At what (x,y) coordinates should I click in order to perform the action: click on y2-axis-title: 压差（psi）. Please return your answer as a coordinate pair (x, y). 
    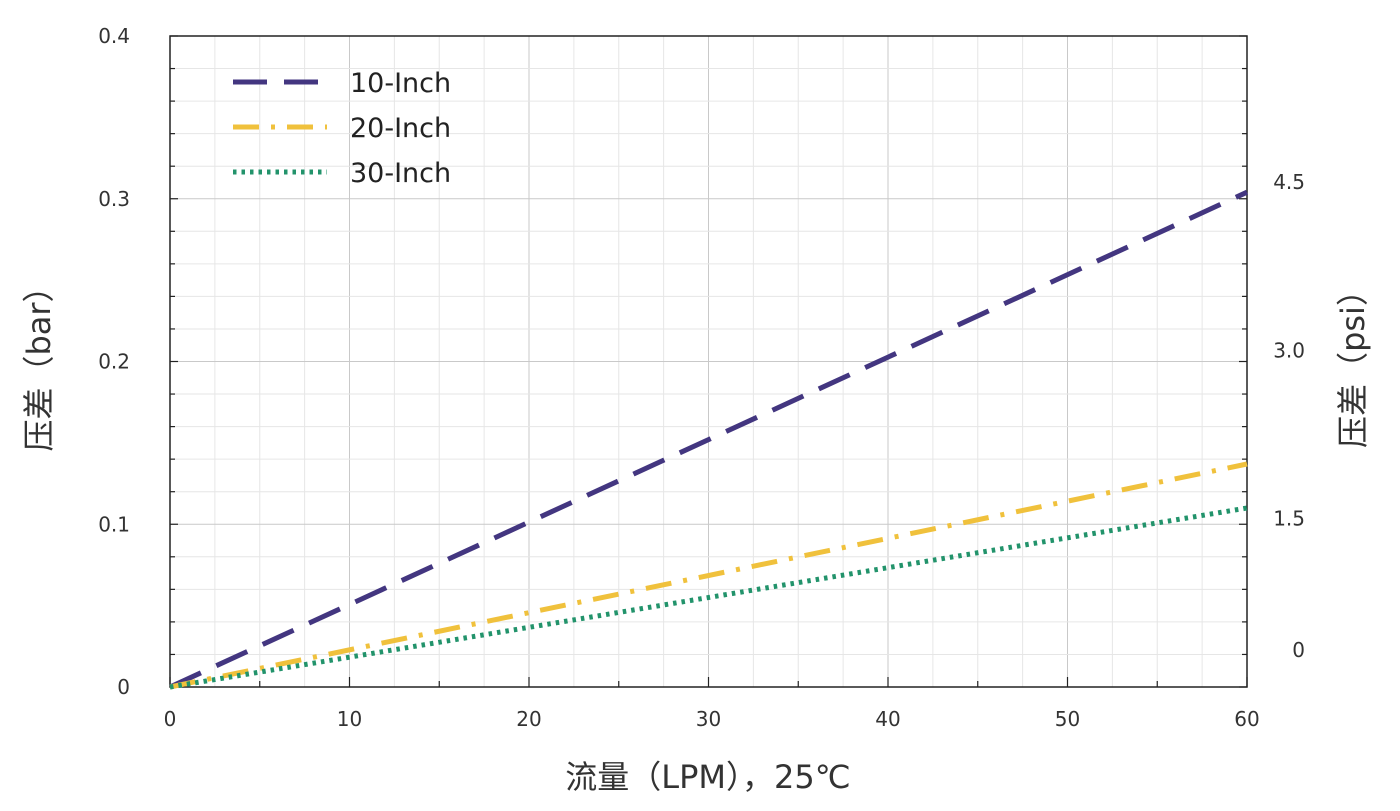
    Looking at the image, I should click on (1353, 361).